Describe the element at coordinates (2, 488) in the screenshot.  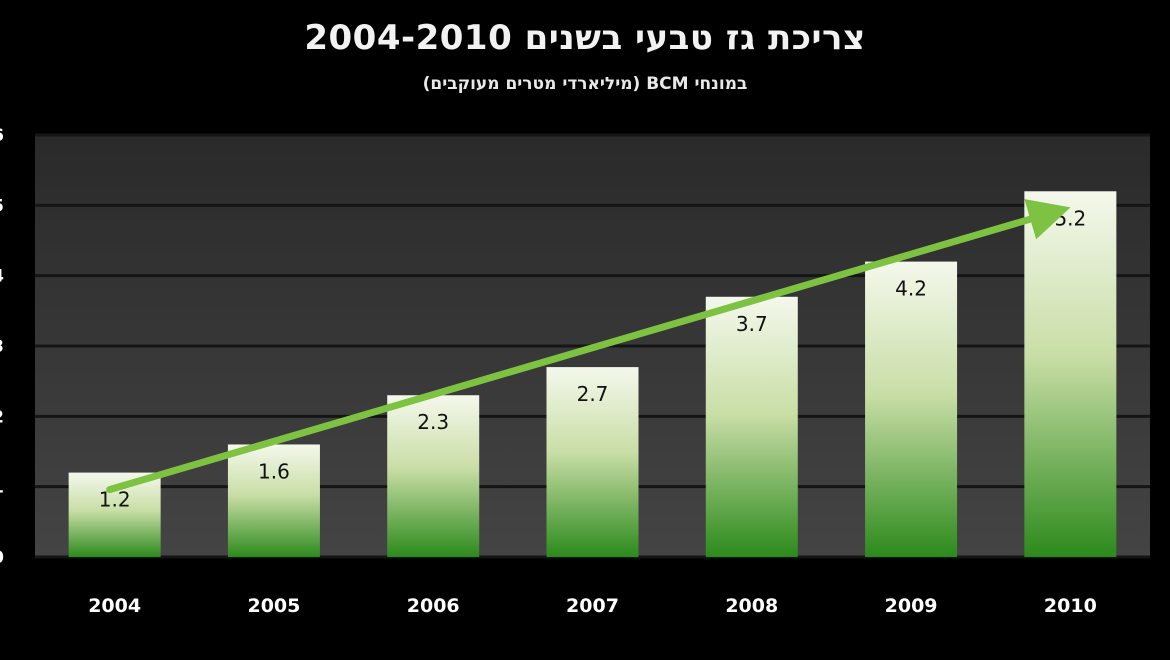
I see `y-tick-label: 1` at that location.